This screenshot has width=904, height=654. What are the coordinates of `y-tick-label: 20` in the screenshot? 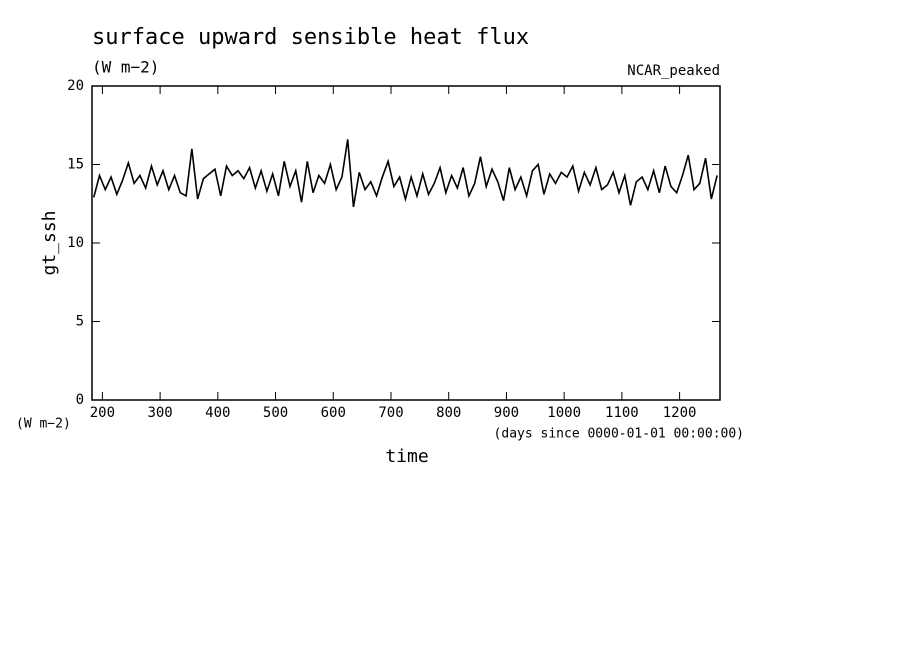 It's located at (75, 86).